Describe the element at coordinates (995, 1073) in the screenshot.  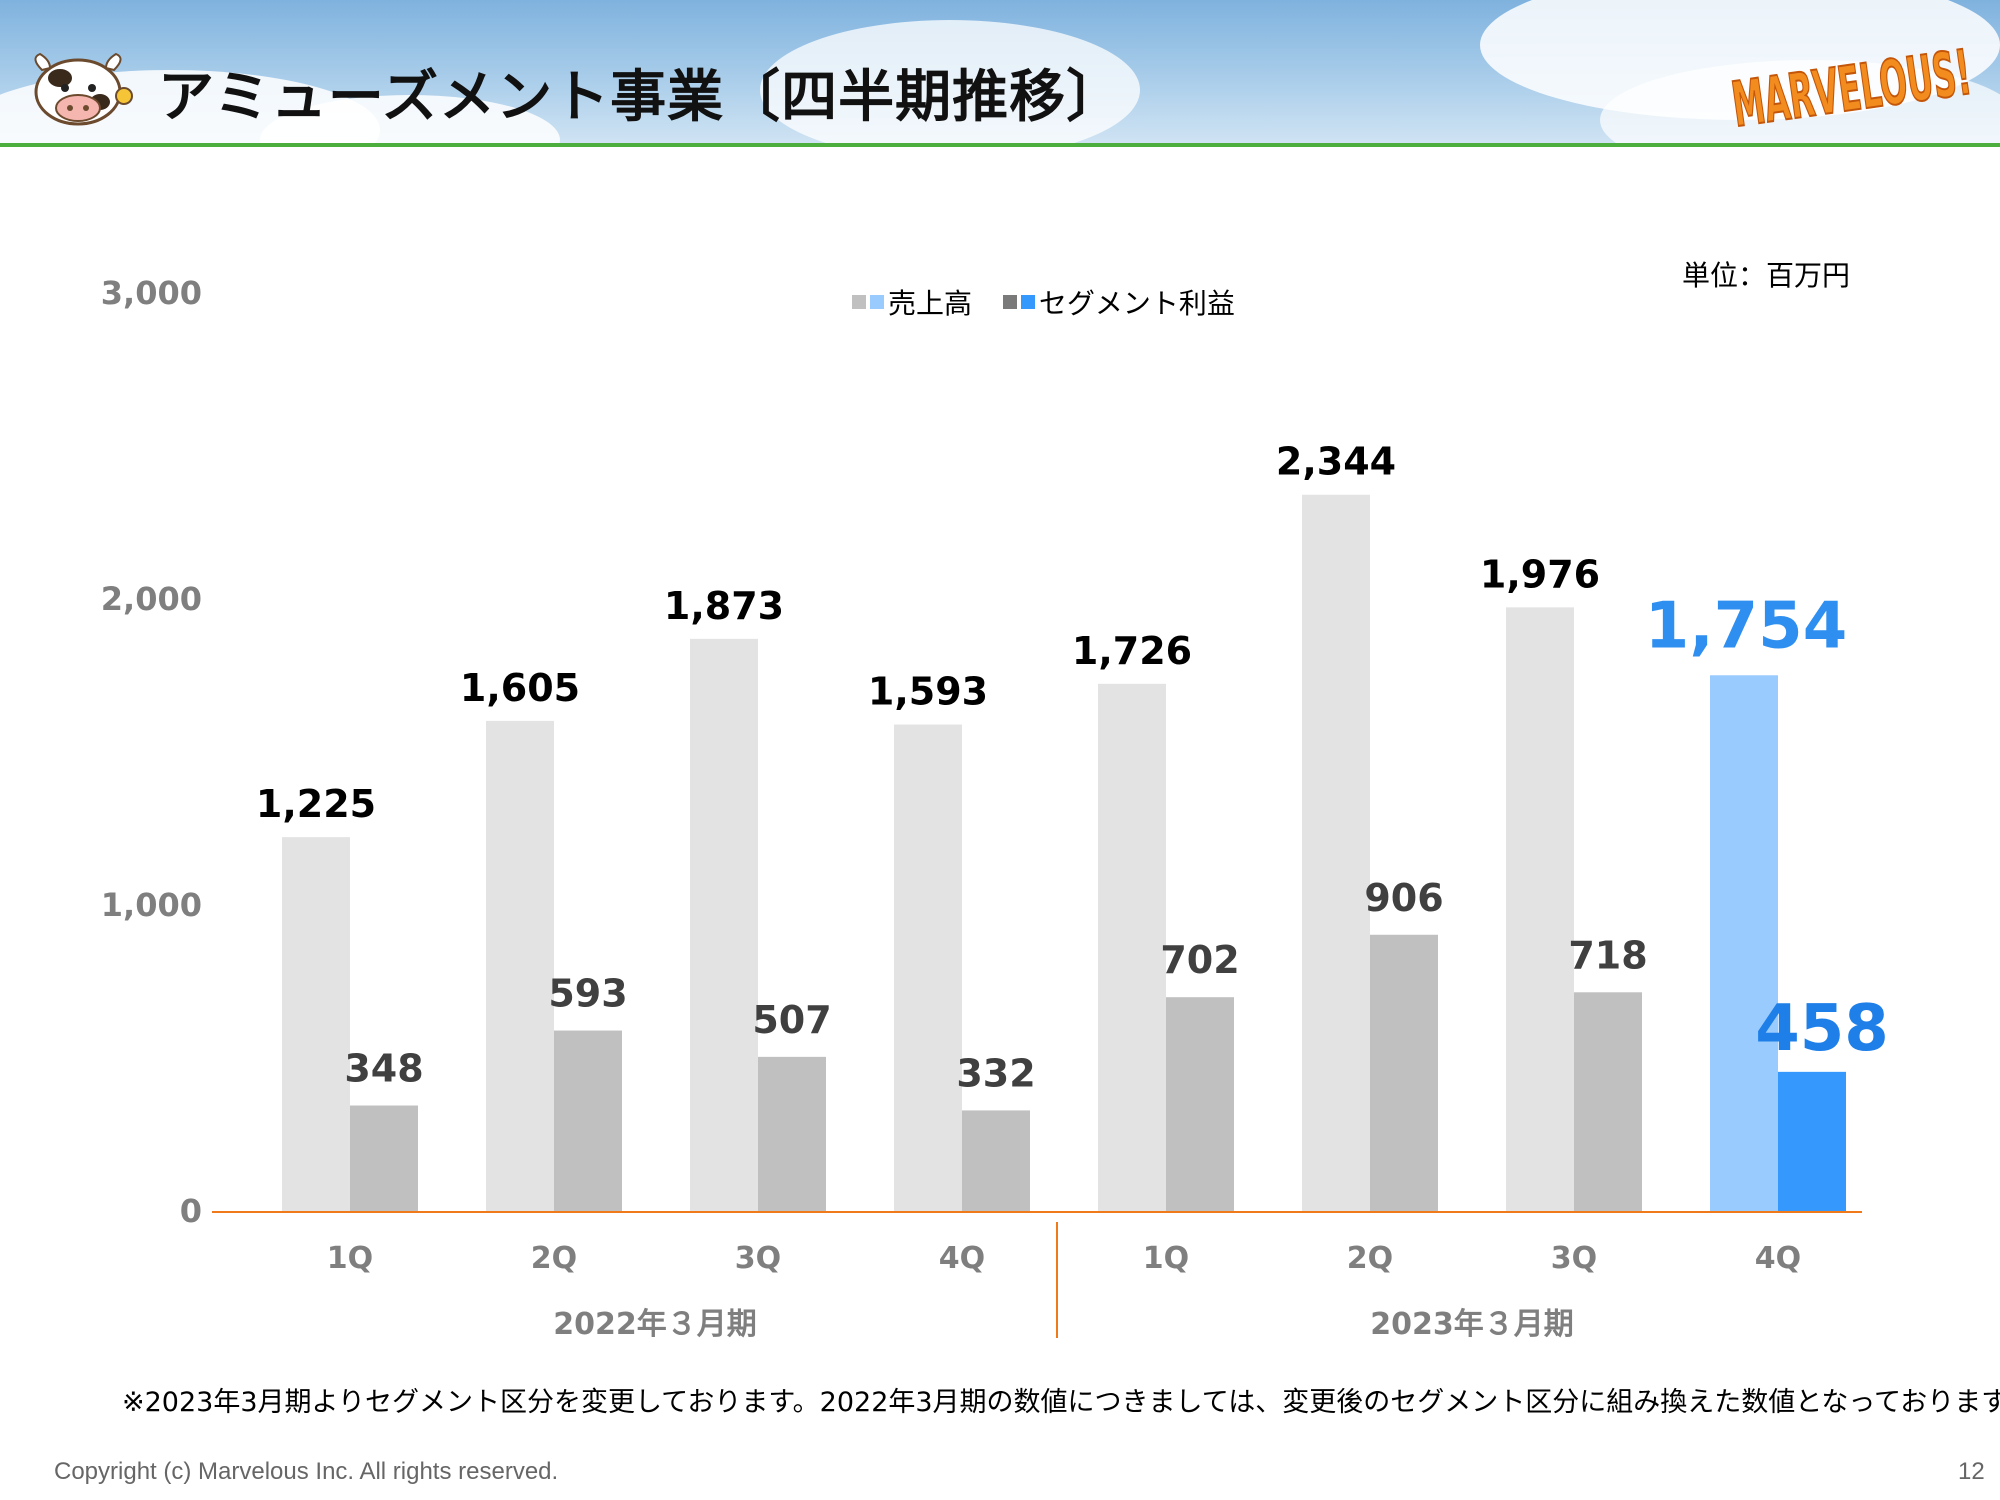
I see `data-label-profit: 332` at that location.